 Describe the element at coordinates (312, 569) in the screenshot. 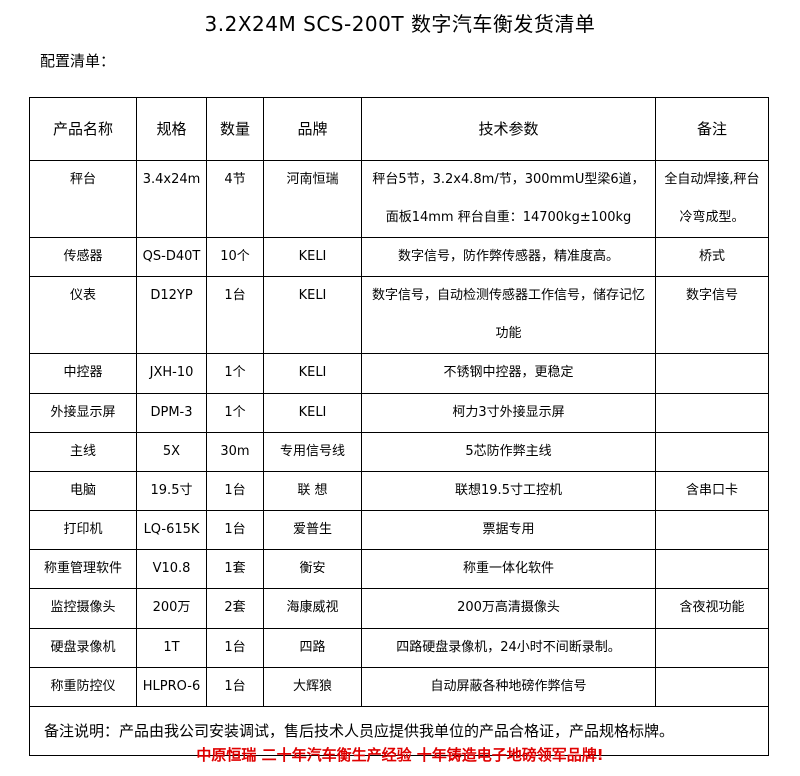

I see `cell-brand: 衡安` at that location.